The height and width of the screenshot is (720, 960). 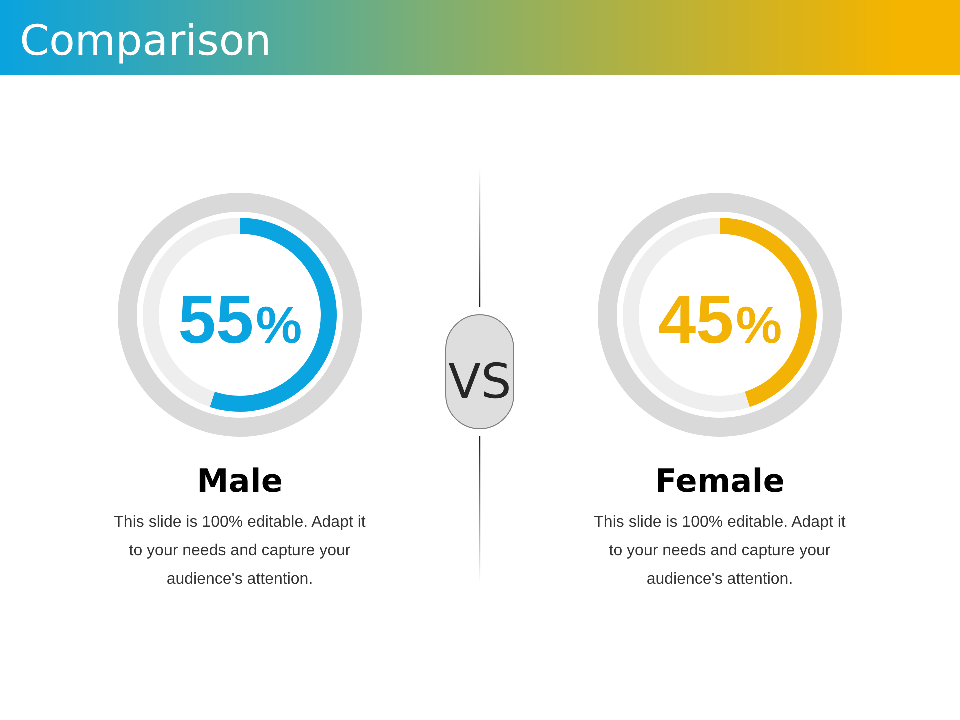 What do you see at coordinates (720, 320) in the screenshot?
I see `data-label: 45%` at bounding box center [720, 320].